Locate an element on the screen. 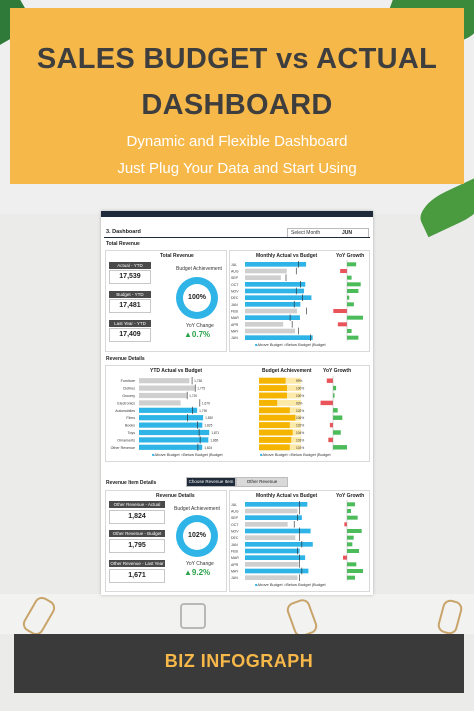  banner-subtitle-2: Just Plug Your Data and Start Using is located at coordinates (237, 168).